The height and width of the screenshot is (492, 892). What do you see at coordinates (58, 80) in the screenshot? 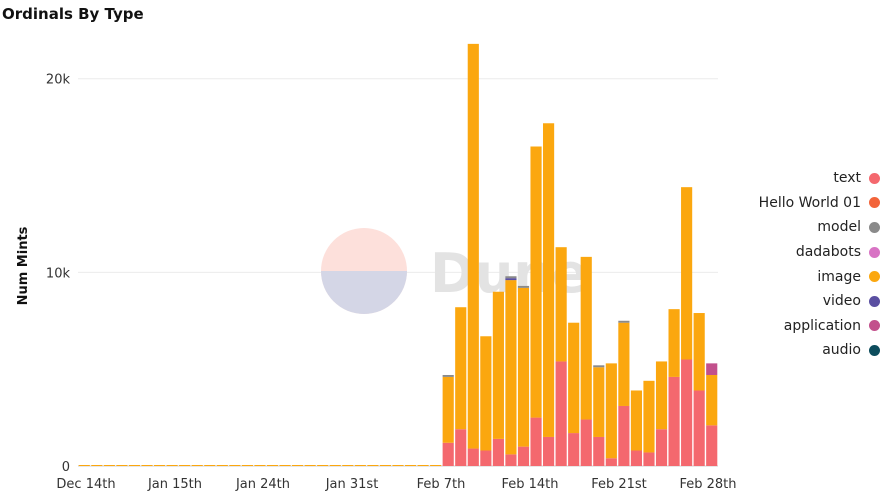
I see `y-tick-label: 20k` at bounding box center [58, 80].